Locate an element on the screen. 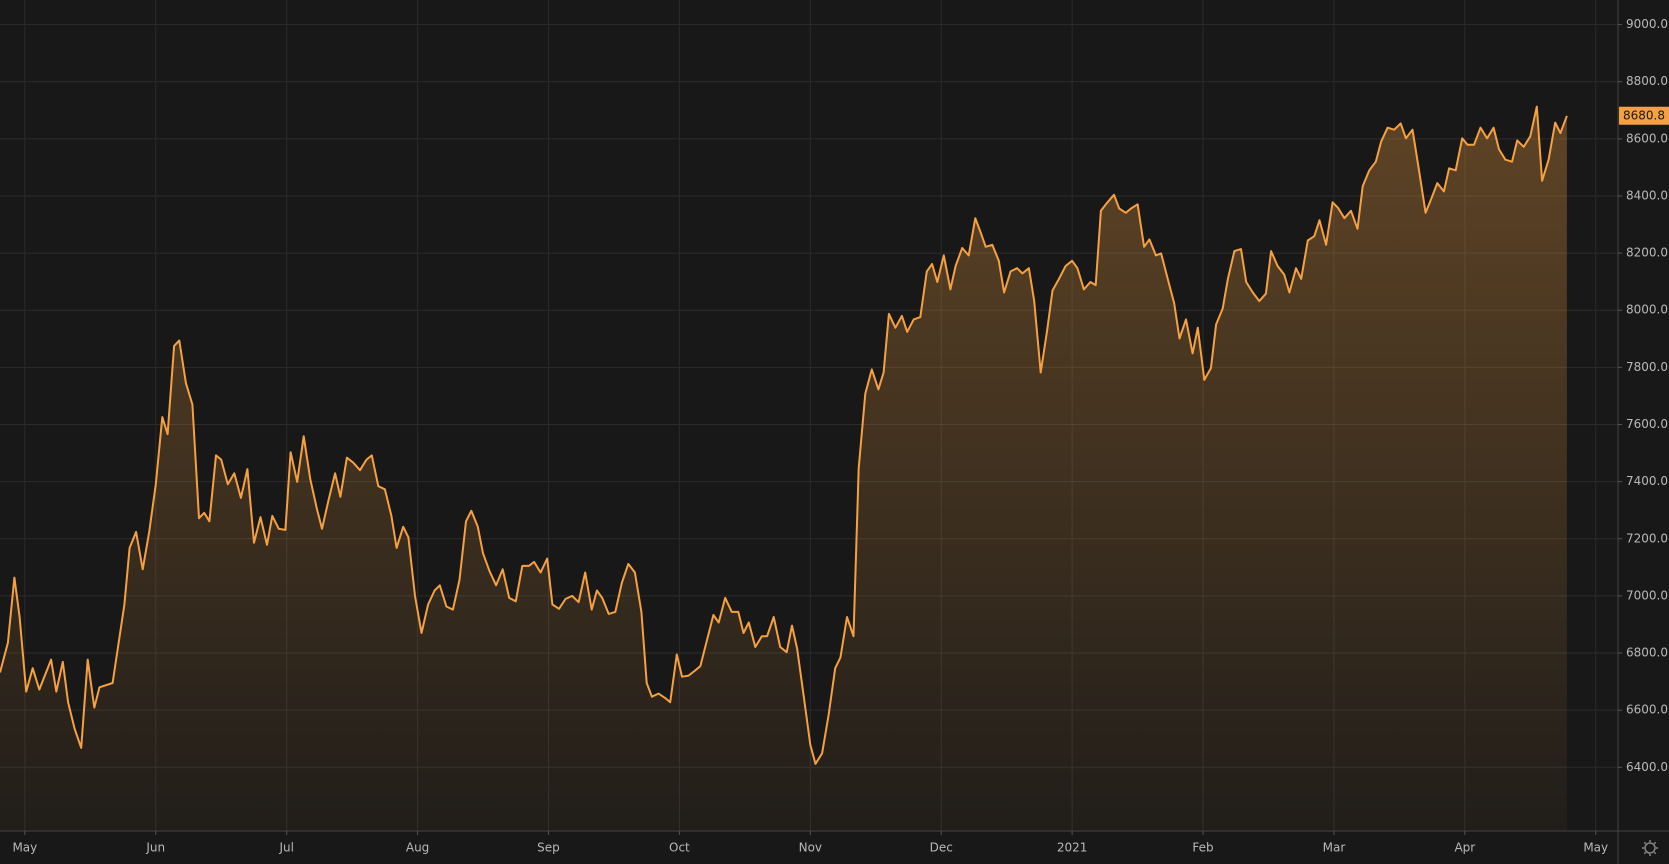  x-tick-label: Apr is located at coordinates (1464, 848).